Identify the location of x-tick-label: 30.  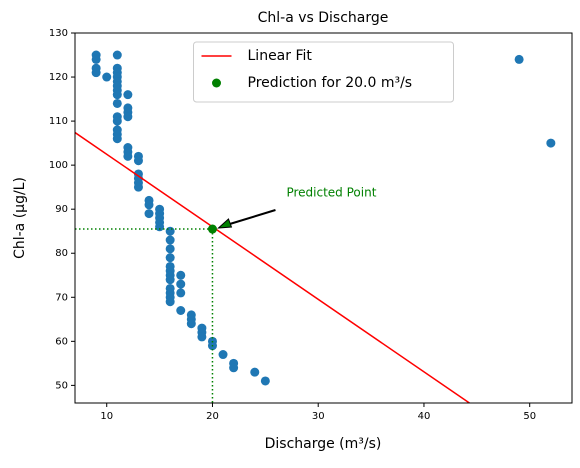
(318, 416).